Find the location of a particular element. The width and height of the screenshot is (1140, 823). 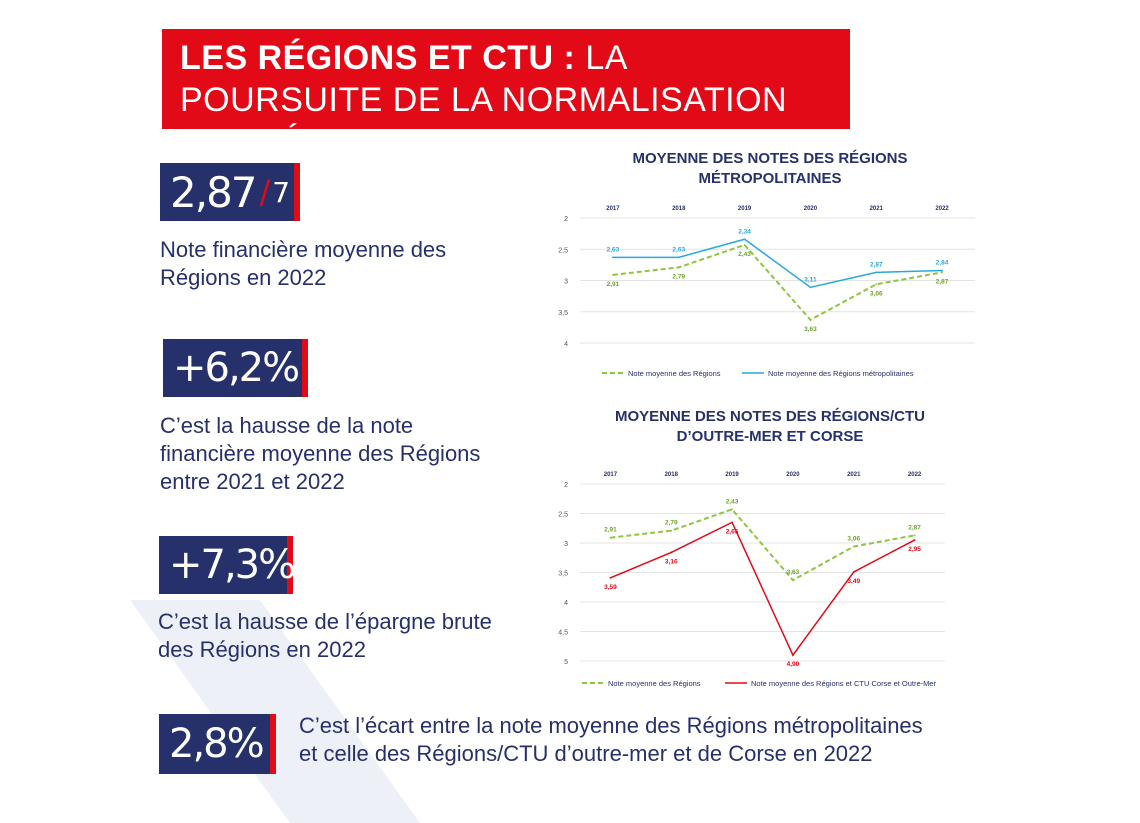

kpi-denominator: 7 is located at coordinates (281, 192).